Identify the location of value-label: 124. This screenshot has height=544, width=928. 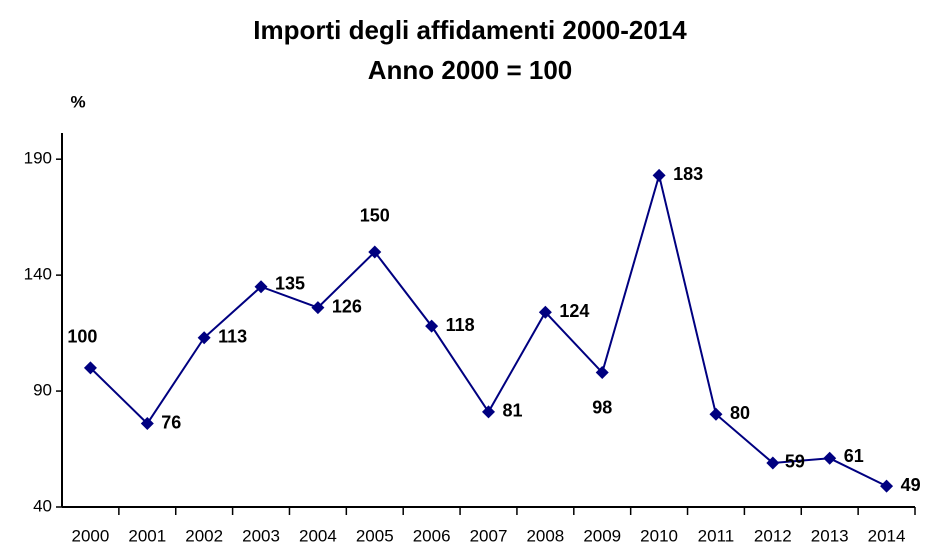
(574, 311).